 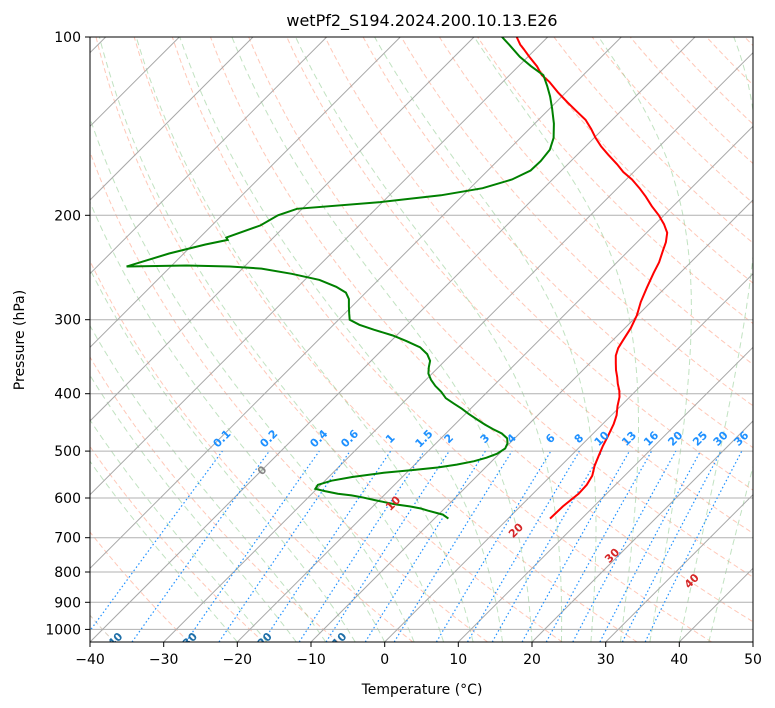 I want to click on x-tick-label: 30, so click(x=606, y=660).